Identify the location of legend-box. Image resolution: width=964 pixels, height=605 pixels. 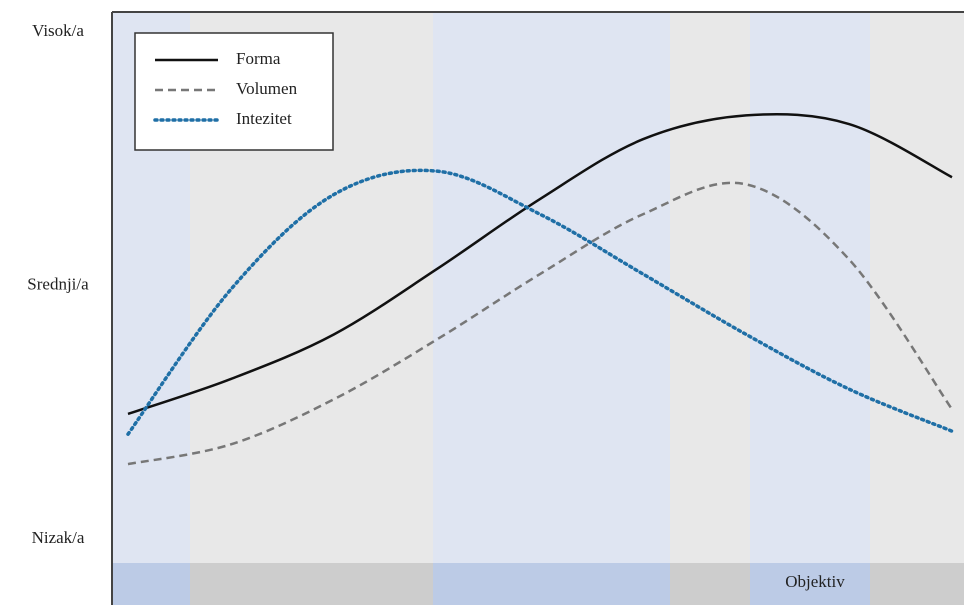
(234, 91).